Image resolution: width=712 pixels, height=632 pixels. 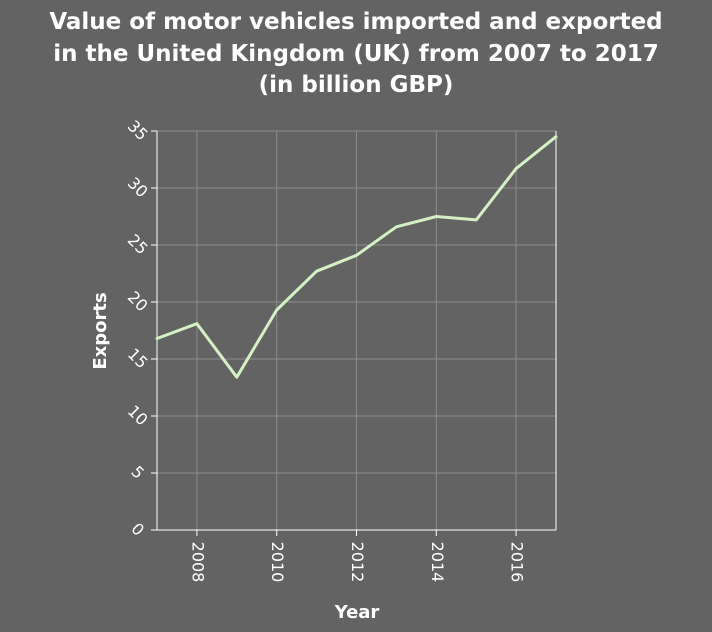 What do you see at coordinates (517, 562) in the screenshot?
I see `x-tick-label: 2016` at bounding box center [517, 562].